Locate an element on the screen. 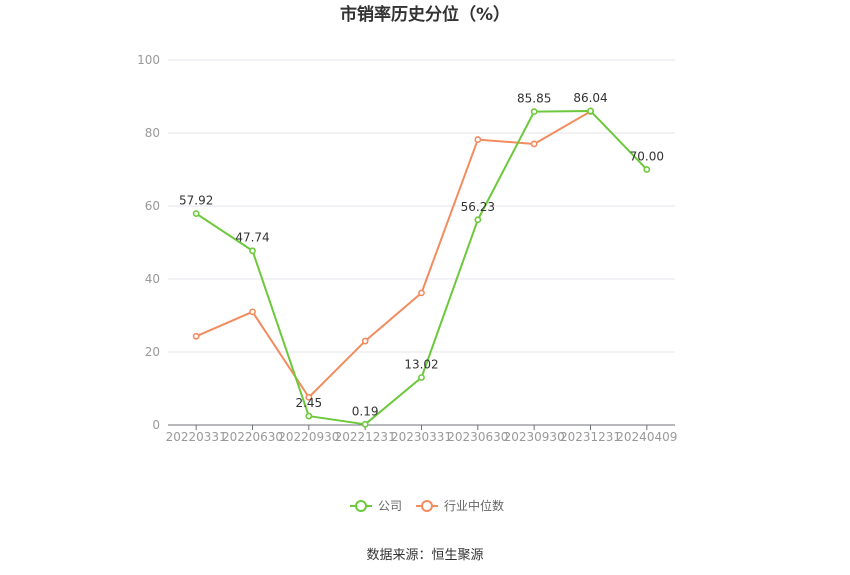  x-tick-label: 20230630 is located at coordinates (477, 437).